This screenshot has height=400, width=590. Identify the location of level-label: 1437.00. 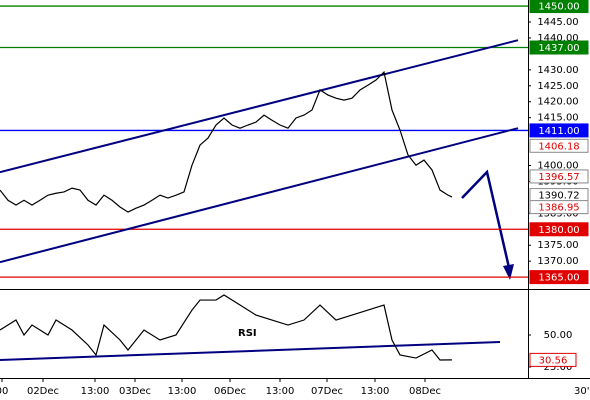
(558, 48).